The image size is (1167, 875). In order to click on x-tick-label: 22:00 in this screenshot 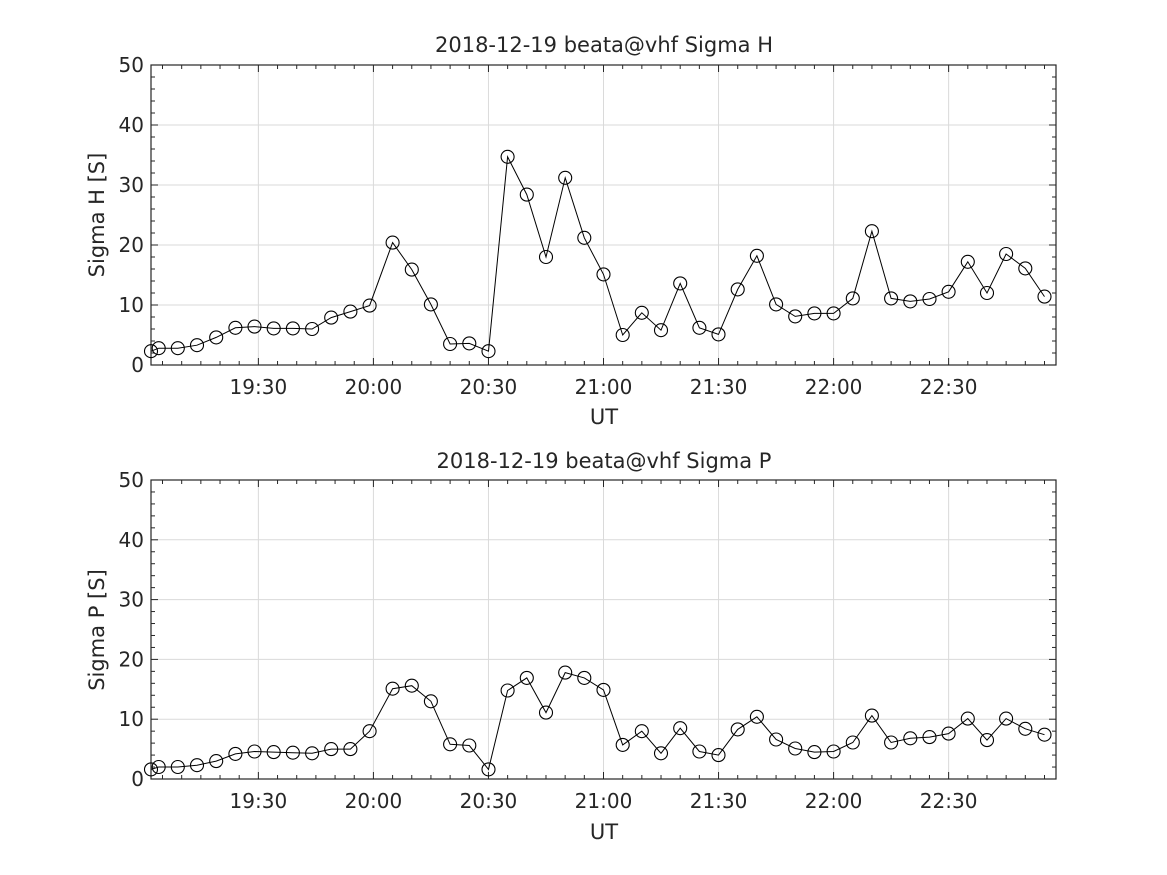, I will do `click(834, 801)`.